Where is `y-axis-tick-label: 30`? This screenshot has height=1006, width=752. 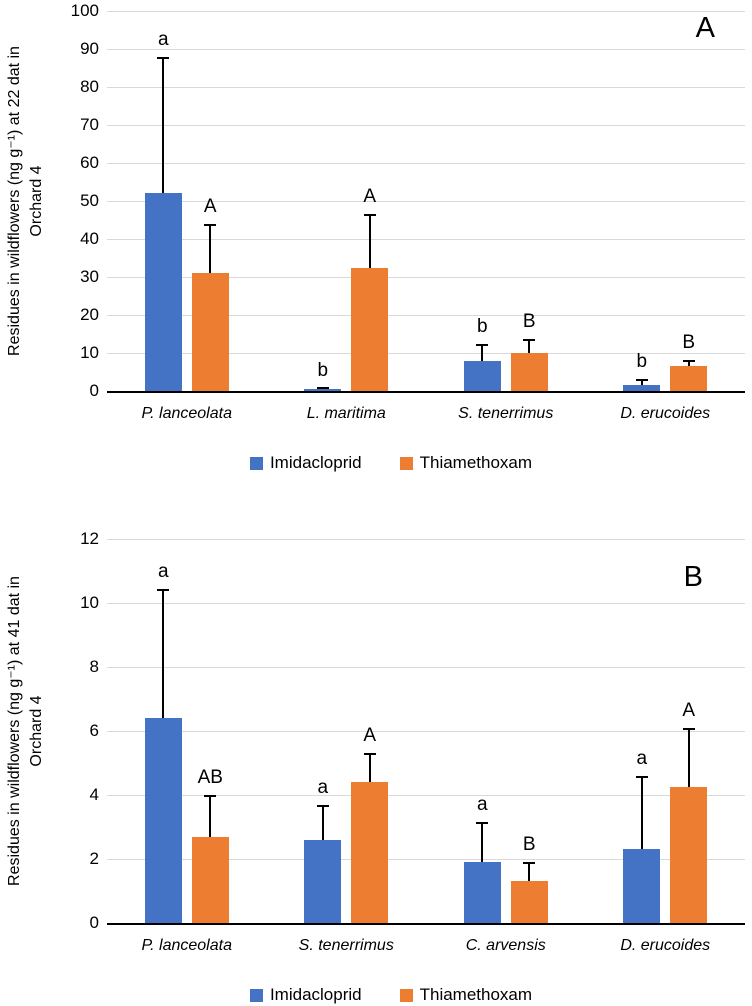 y-axis-tick-label: 30 is located at coordinates (89, 276).